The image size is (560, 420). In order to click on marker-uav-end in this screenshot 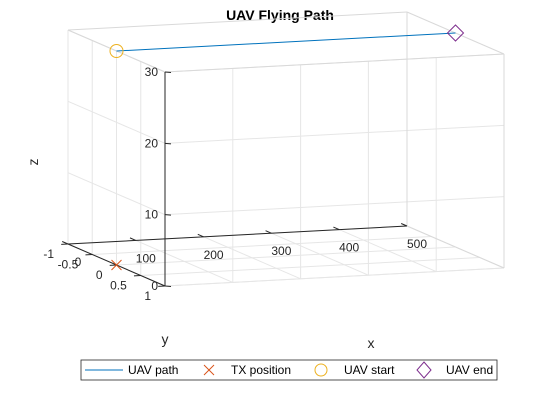, I will do `click(455, 33)`.